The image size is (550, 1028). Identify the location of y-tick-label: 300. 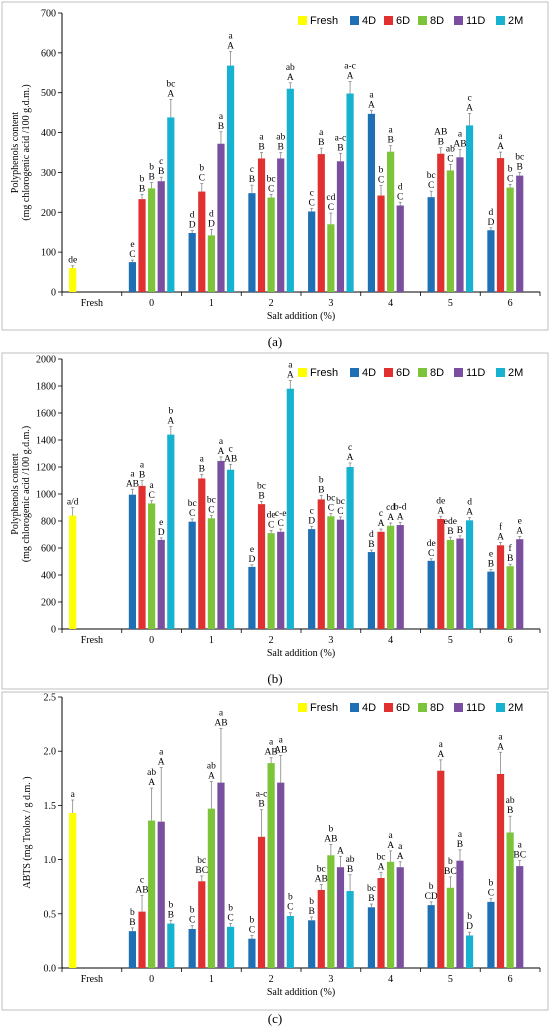
(48, 173).